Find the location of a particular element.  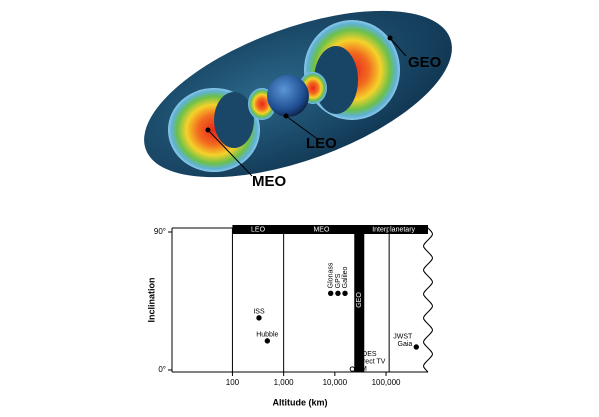

point-label: ISS is located at coordinates (259, 312).